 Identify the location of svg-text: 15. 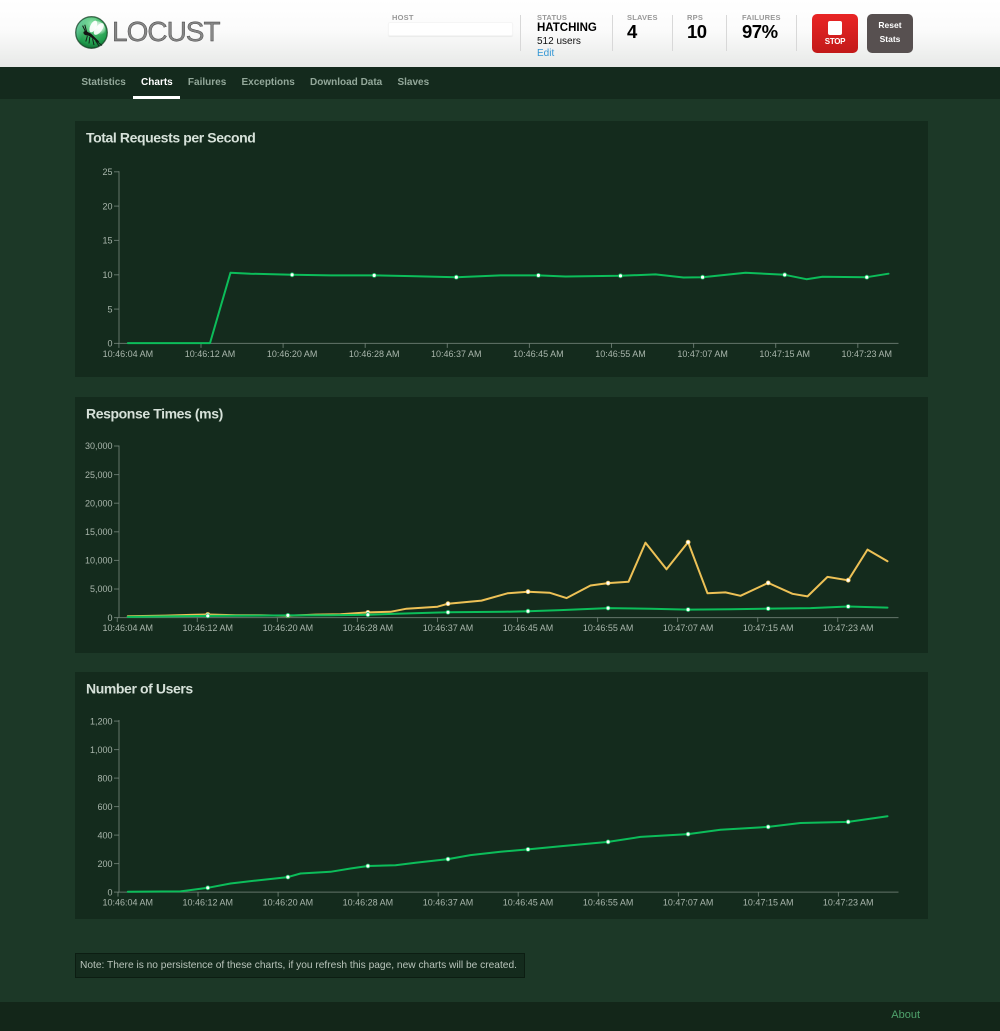
(107, 241).